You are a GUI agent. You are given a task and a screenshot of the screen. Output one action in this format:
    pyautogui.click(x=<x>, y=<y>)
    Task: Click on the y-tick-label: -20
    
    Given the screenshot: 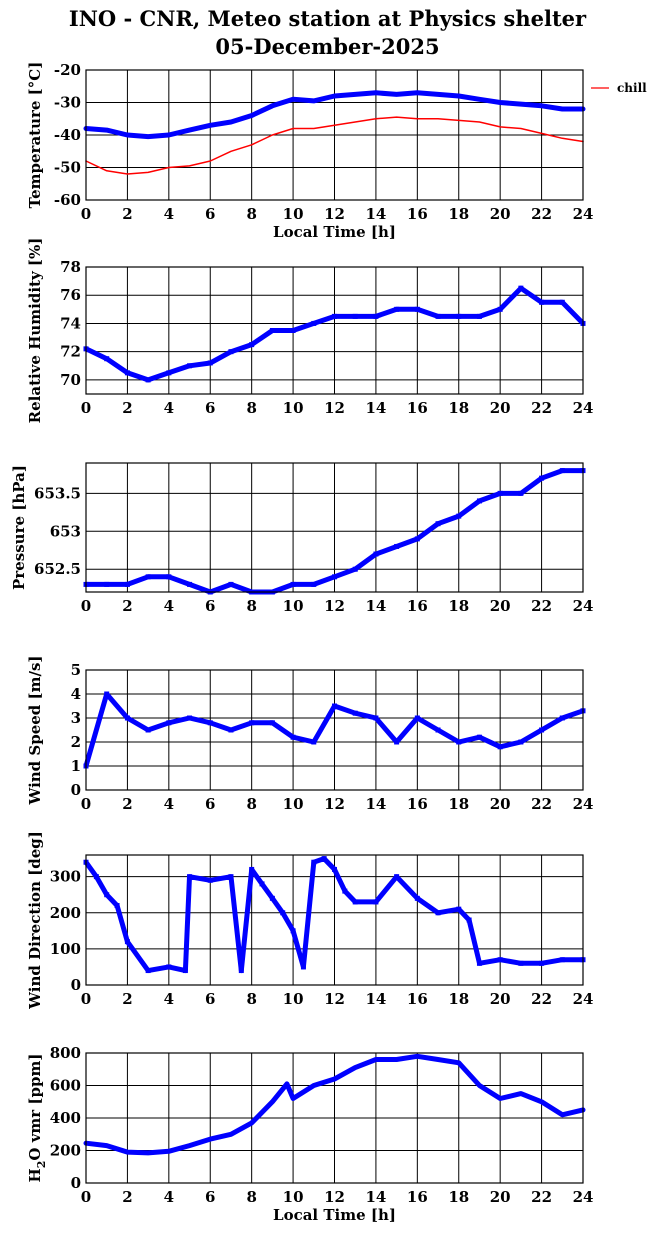 What is the action you would take?
    pyautogui.click(x=67, y=70)
    